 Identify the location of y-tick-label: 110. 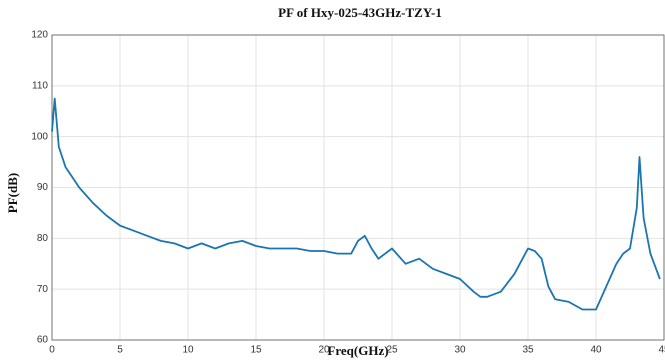
(40, 85).